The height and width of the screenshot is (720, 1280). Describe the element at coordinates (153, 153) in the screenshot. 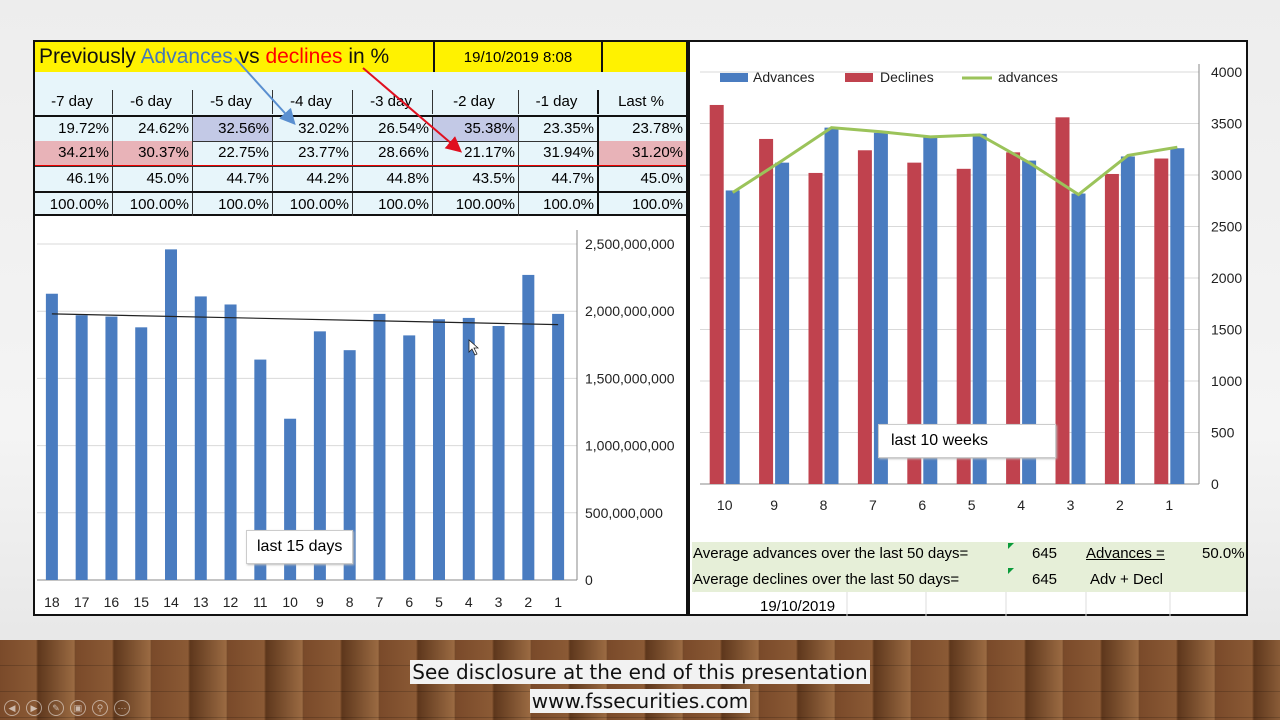

I see `declines-cell: 30.37%` at that location.